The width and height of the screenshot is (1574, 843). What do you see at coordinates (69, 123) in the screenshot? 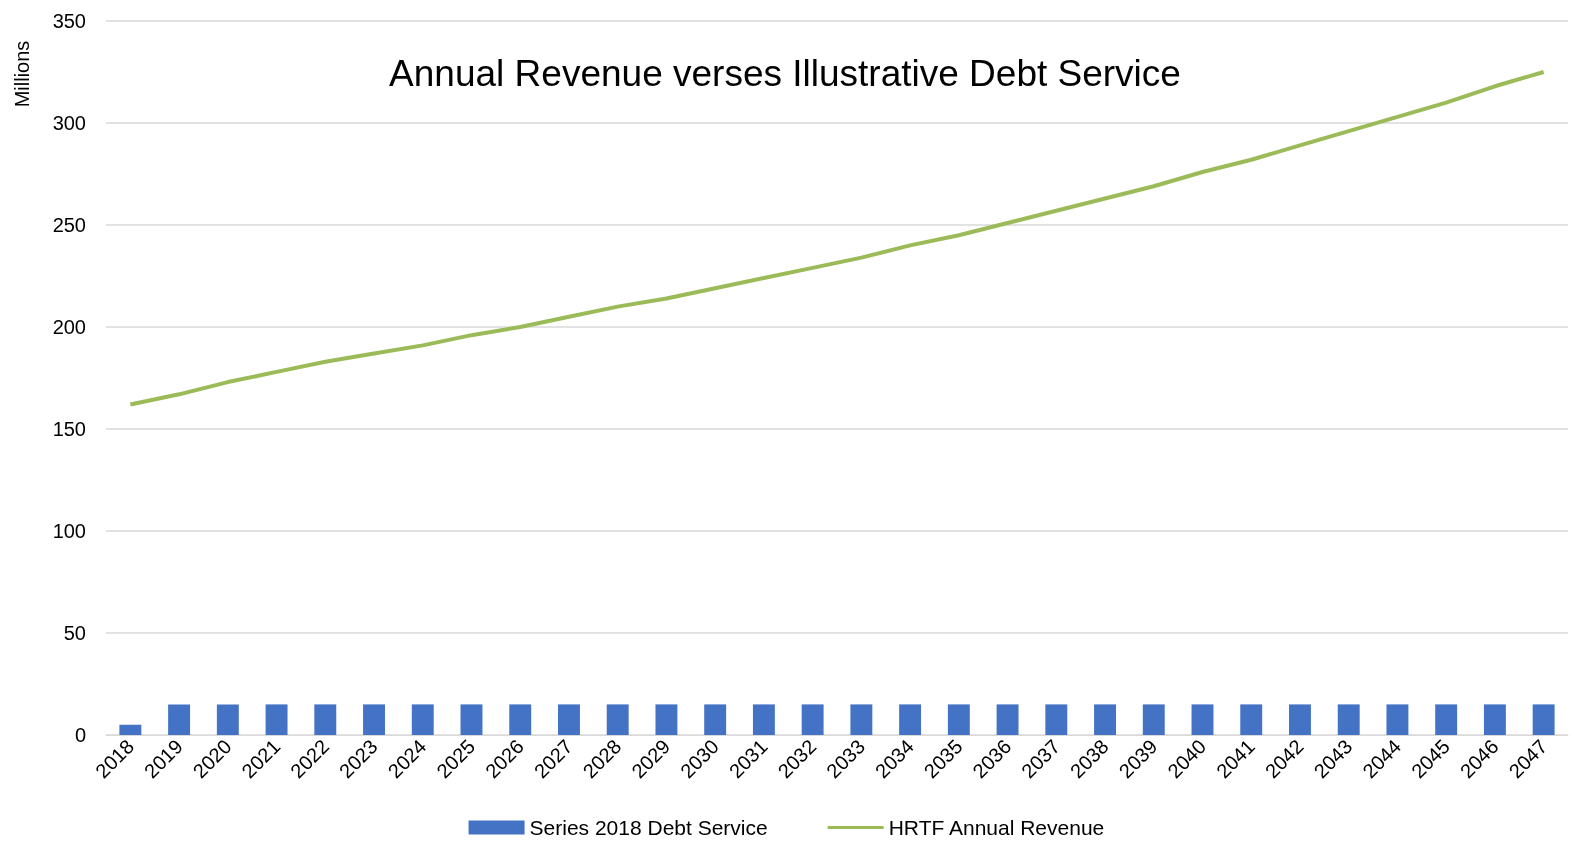
I see `y-tick-label: 300` at bounding box center [69, 123].